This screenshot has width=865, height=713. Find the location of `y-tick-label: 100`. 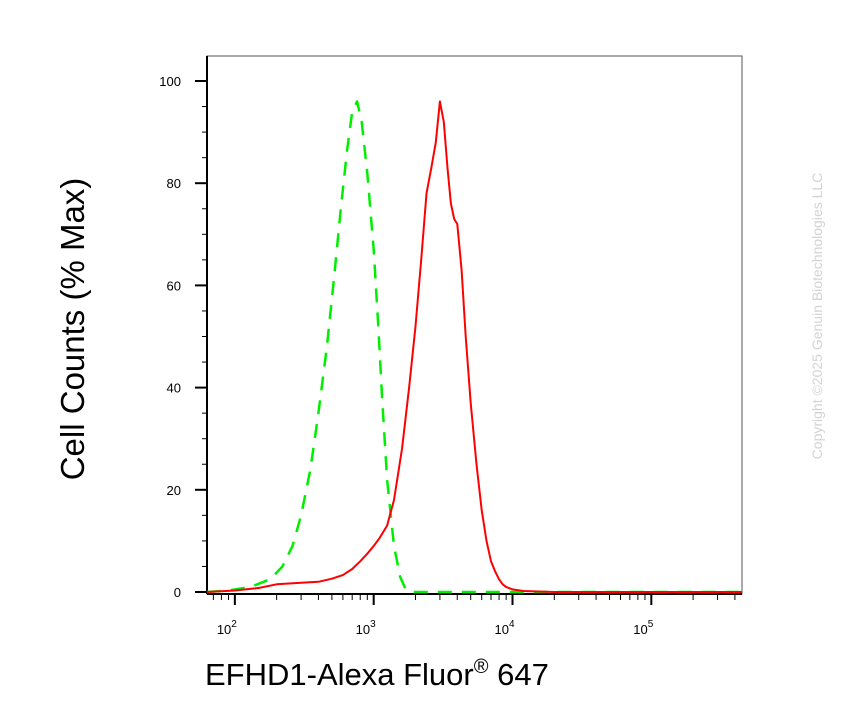

y-tick-label: 100 is located at coordinates (170, 81).